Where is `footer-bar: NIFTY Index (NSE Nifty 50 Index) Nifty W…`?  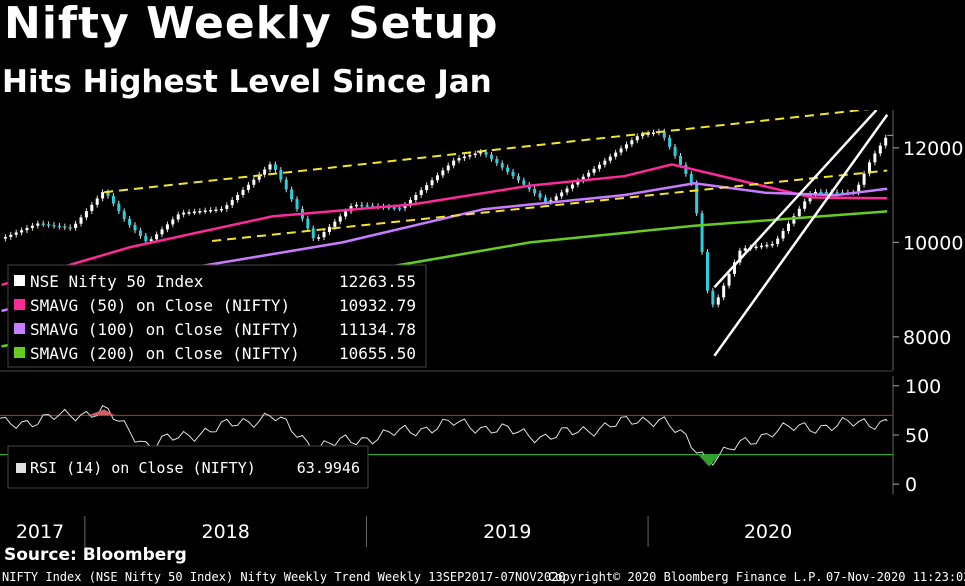
footer-bar: NIFTY Index (NSE Nifty 50 Index) Nifty W… is located at coordinates (482, 577).